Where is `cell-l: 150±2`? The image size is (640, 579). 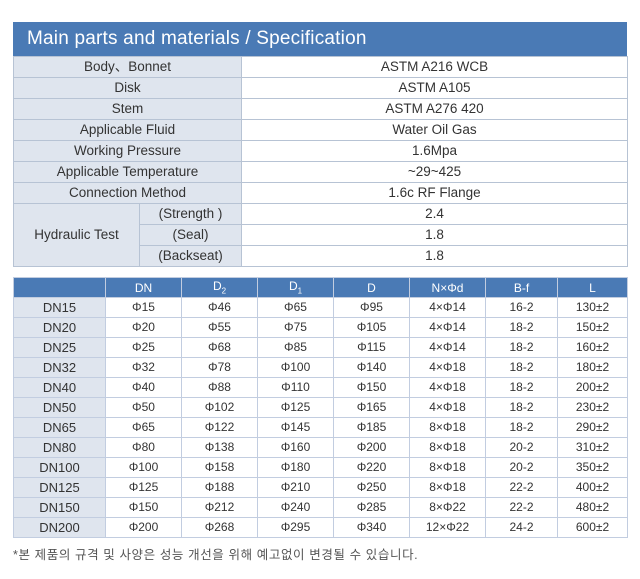 cell-l: 150±2 is located at coordinates (592, 327).